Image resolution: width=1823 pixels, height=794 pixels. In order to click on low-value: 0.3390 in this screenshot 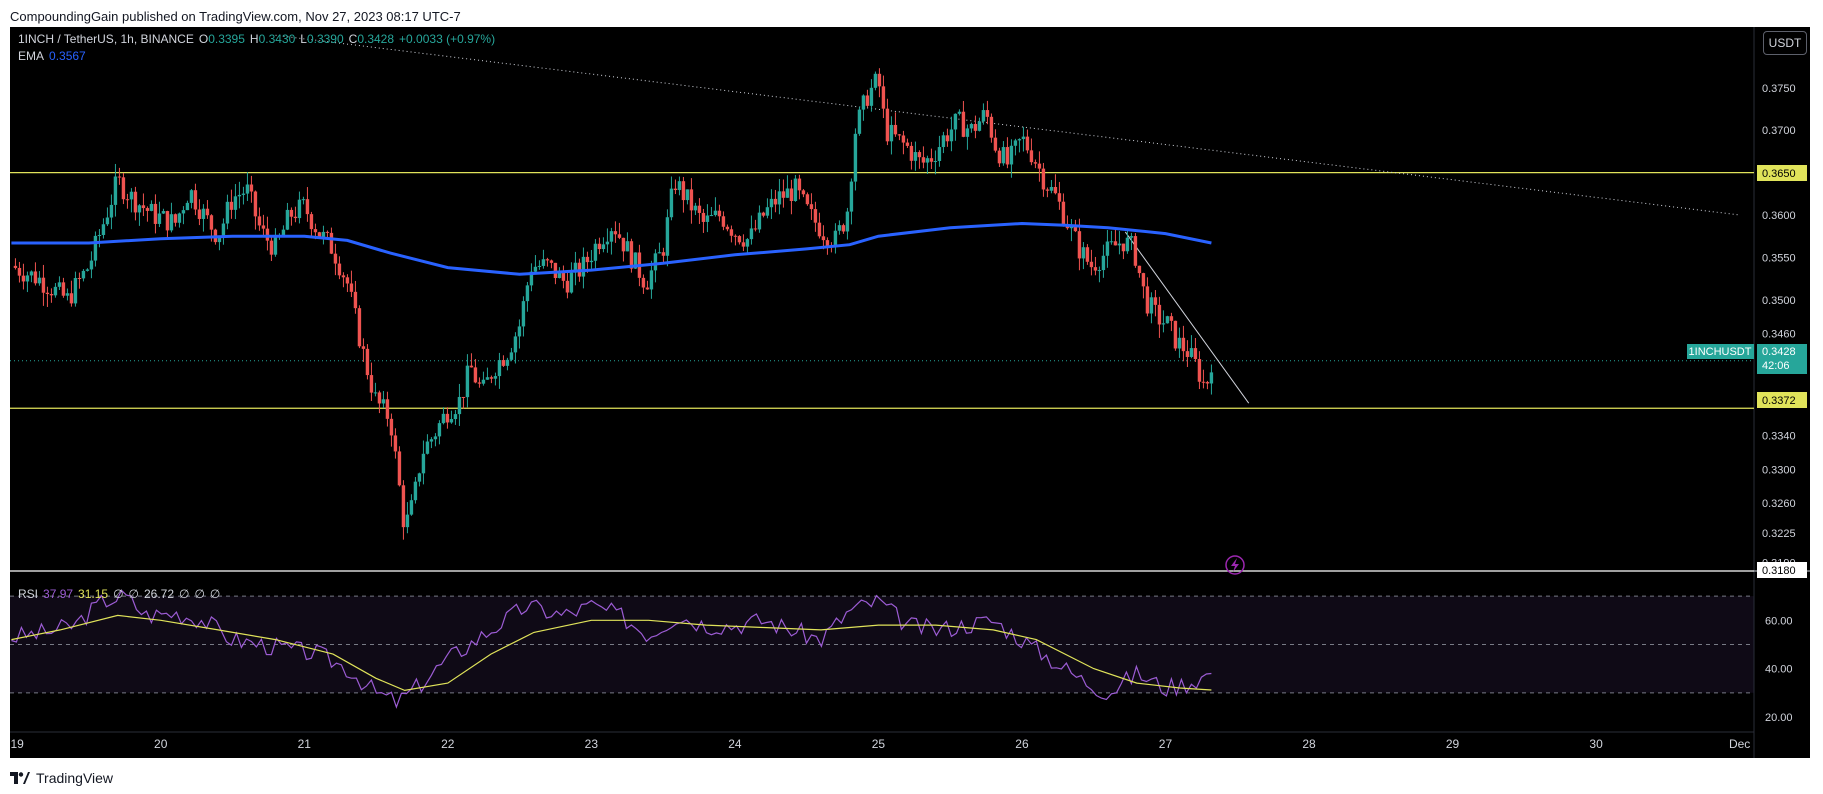, I will do `click(325, 39)`.